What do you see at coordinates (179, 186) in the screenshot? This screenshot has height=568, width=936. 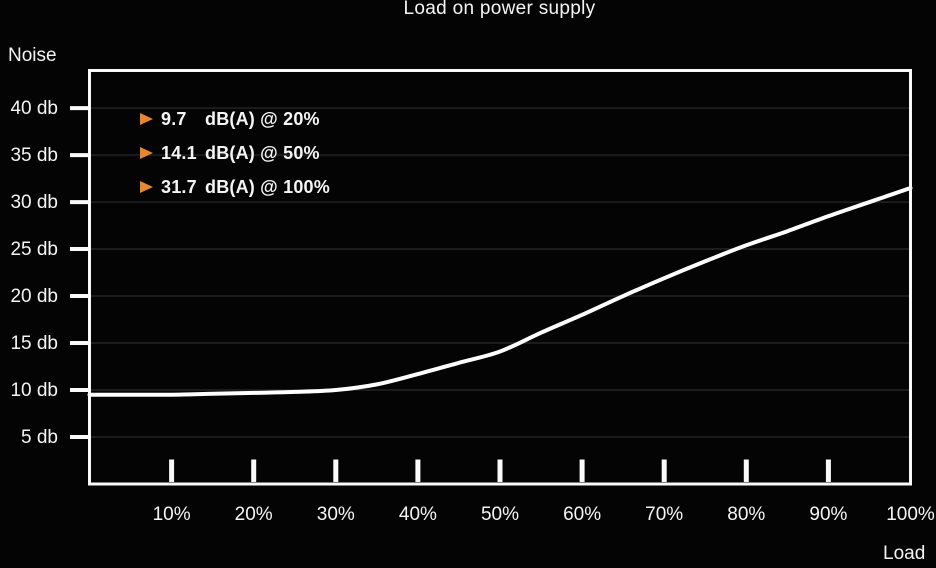 I see `annotation-value: 31.7` at bounding box center [179, 186].